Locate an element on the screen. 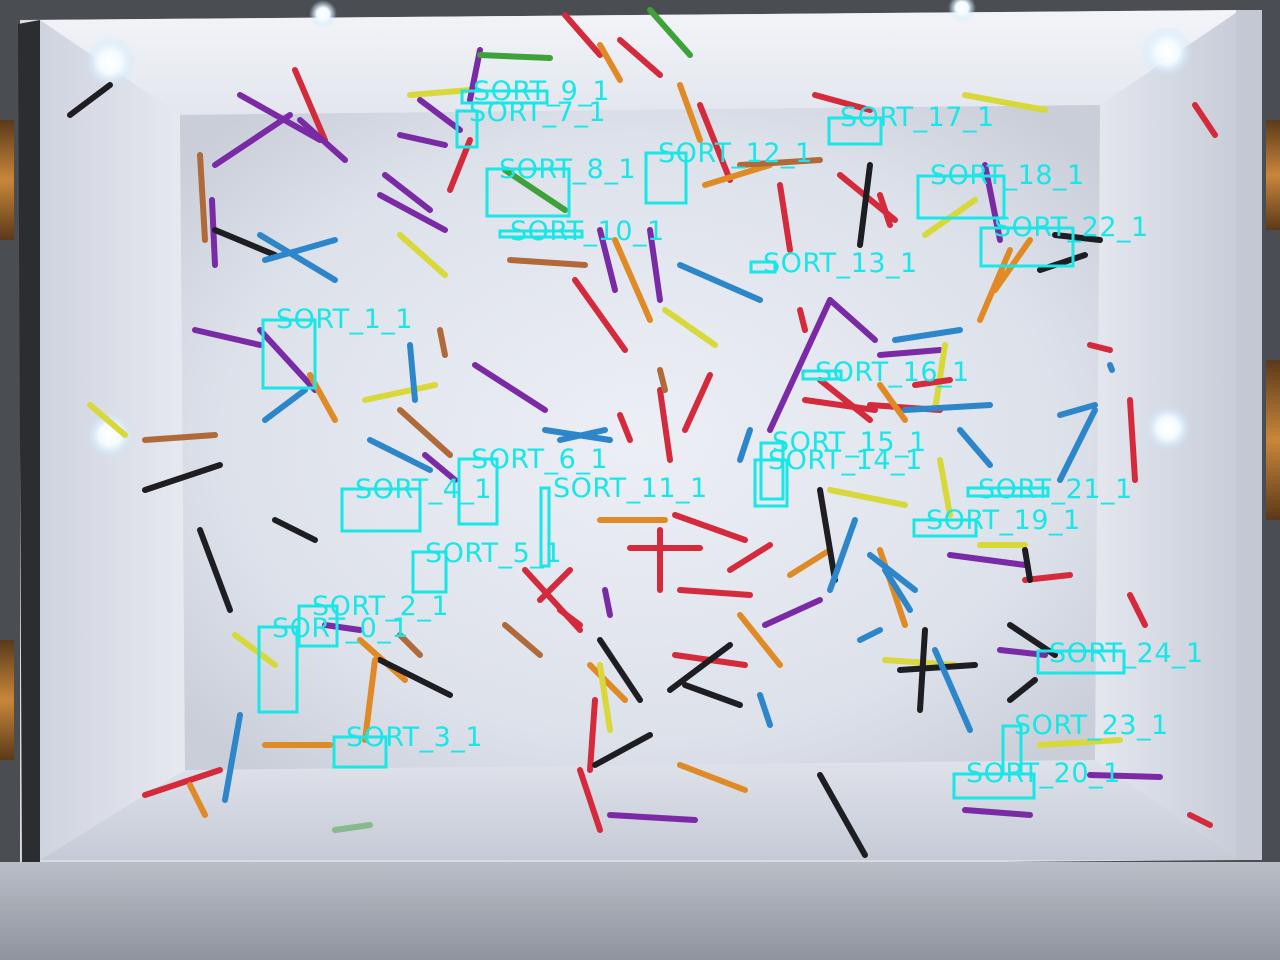 The width and height of the screenshot is (1280, 960). detection-label-sort-7: SORT_7_1 is located at coordinates (538, 112).